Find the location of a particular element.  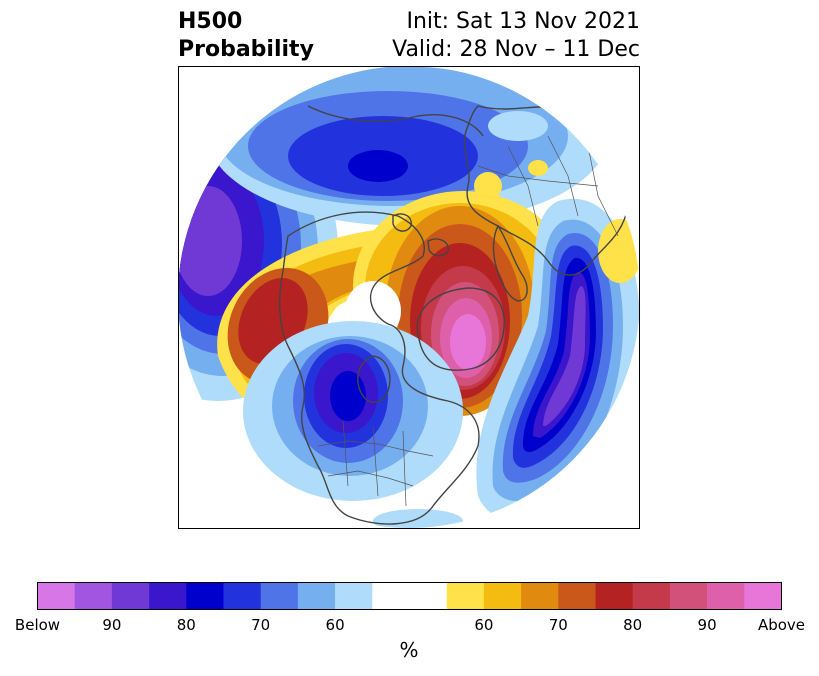

pacific-blue-patch is located at coordinates (518, 126).